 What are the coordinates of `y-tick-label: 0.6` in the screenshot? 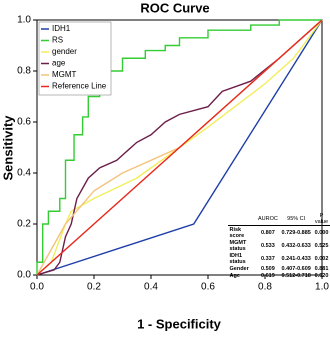 It's located at (24, 122).